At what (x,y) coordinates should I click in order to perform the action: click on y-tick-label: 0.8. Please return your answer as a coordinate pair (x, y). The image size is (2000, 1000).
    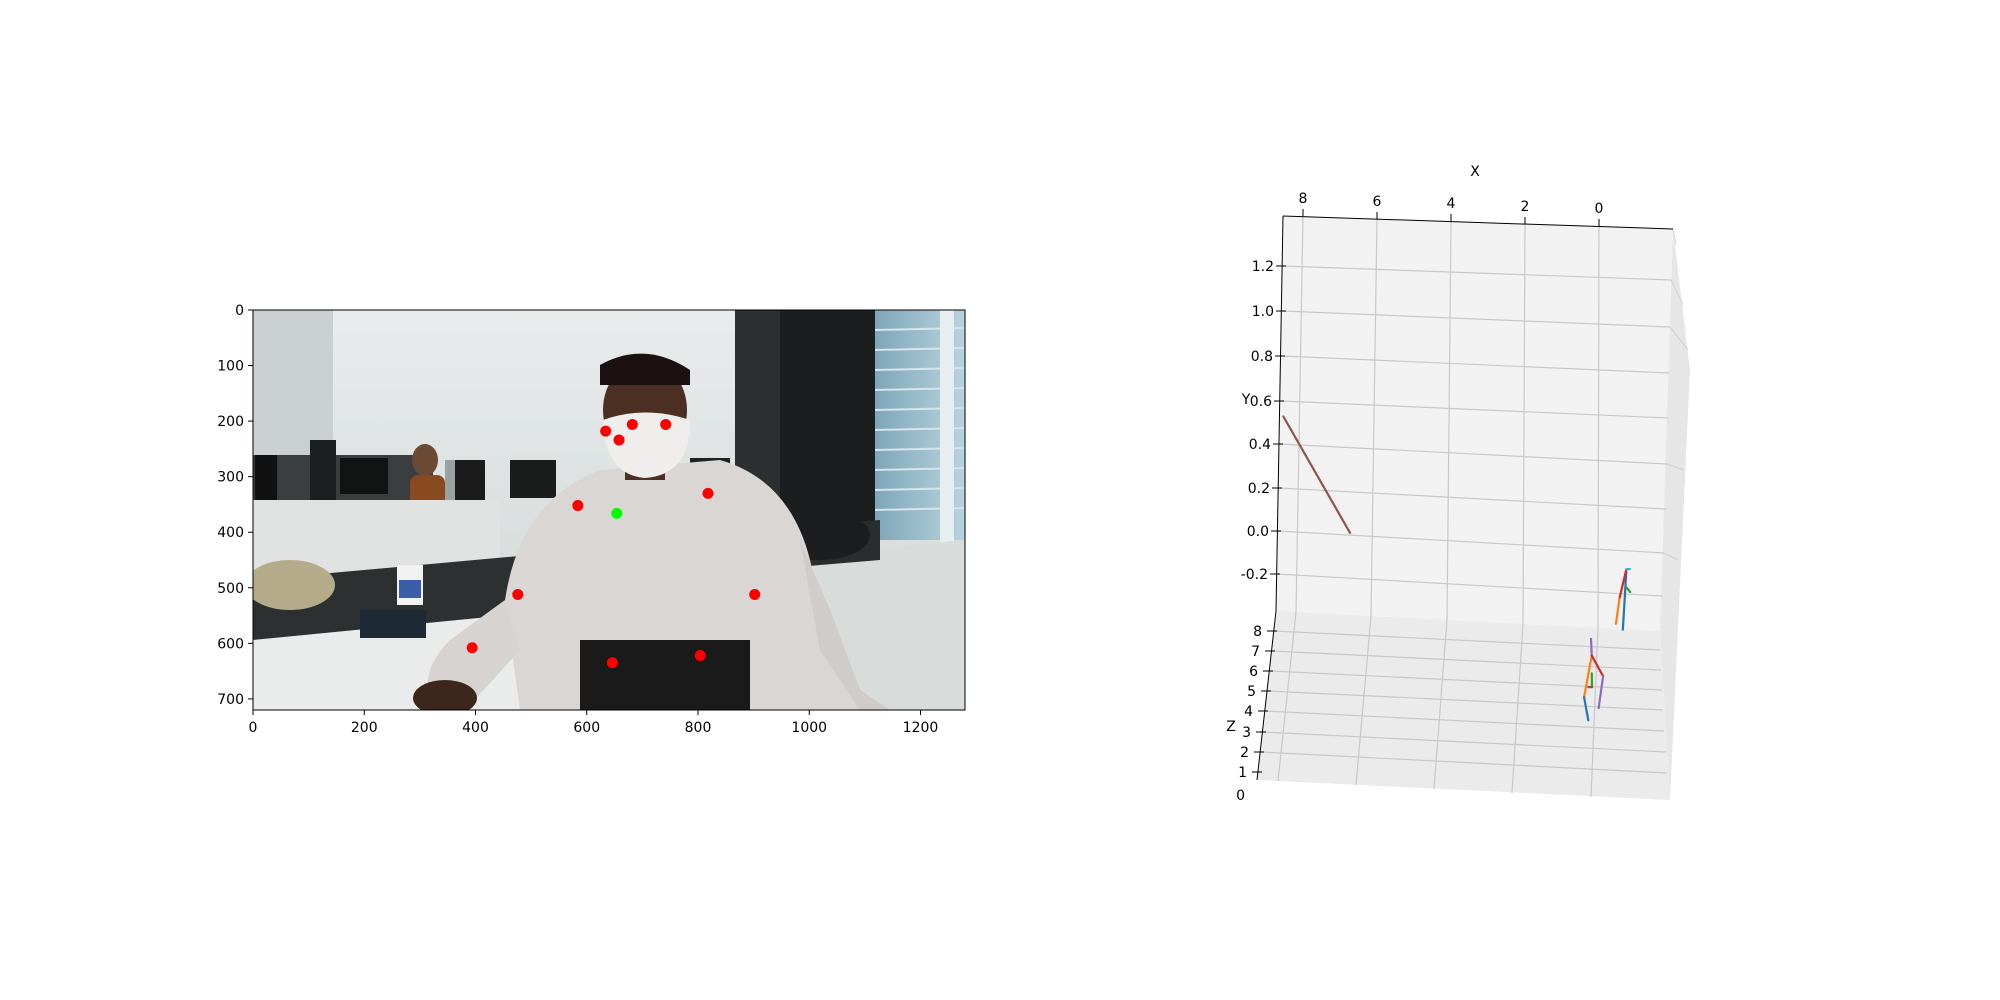
    Looking at the image, I should click on (1262, 357).